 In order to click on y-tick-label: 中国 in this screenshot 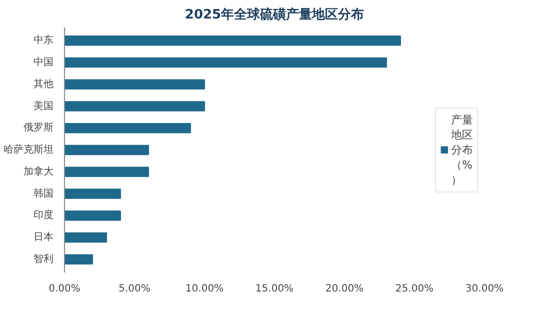, I will do `click(44, 62)`.